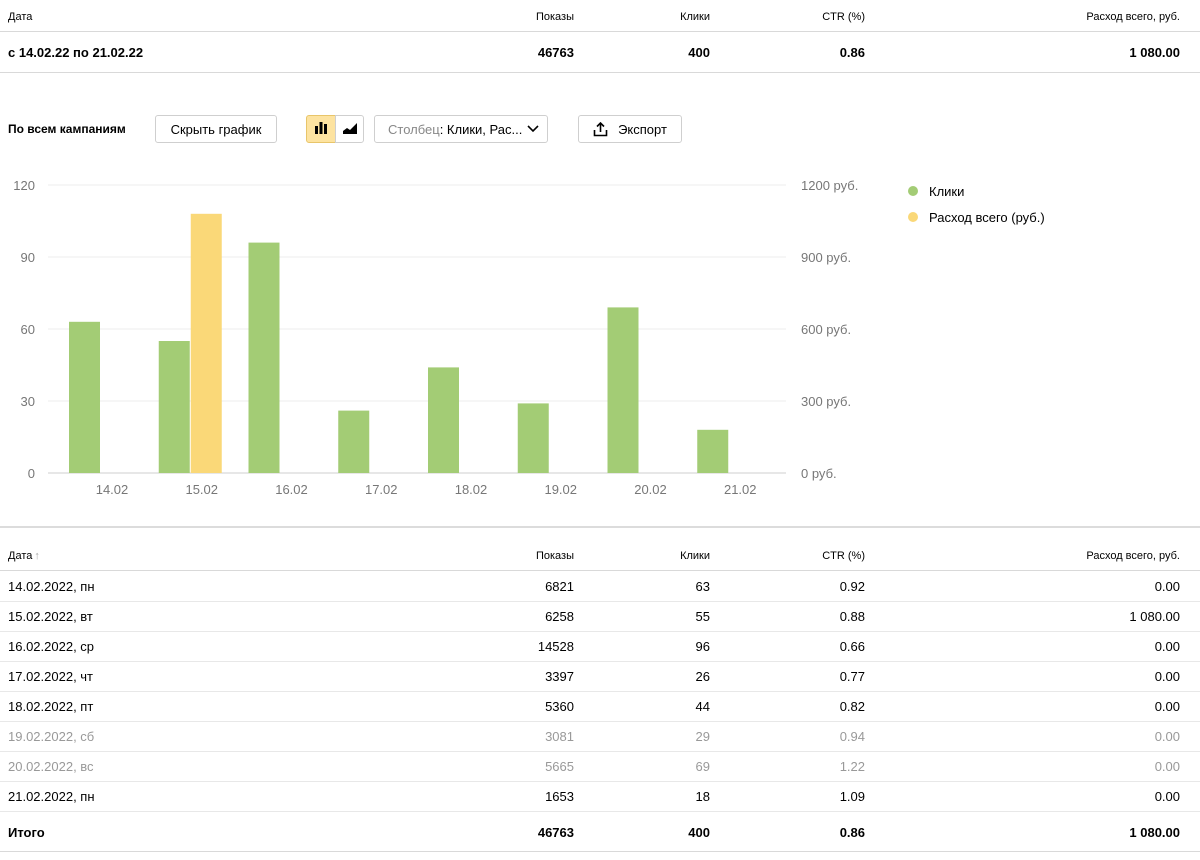 Image resolution: width=1200 pixels, height=860 pixels. What do you see at coordinates (76, 52) in the screenshot?
I see `summary-period: с 14.02.22 по 21.02.22` at bounding box center [76, 52].